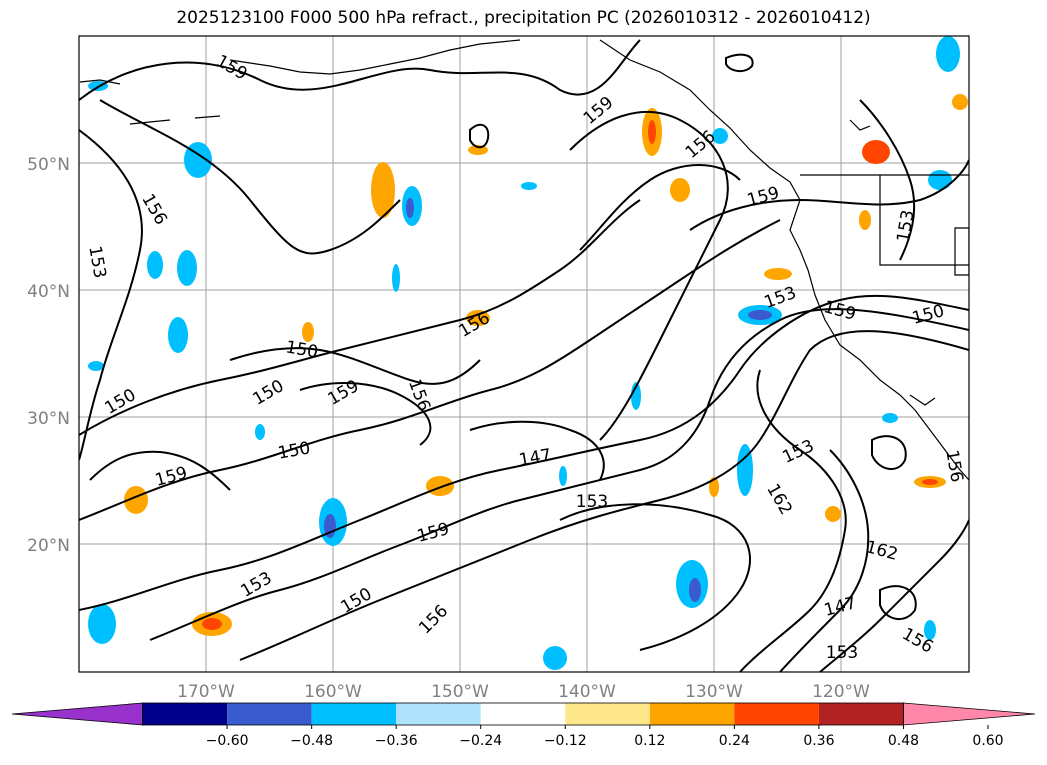  Describe the element at coordinates (48, 355) in the screenshot. I see `latitude-labels: 50°N 40°N 30°N 20°N` at that location.